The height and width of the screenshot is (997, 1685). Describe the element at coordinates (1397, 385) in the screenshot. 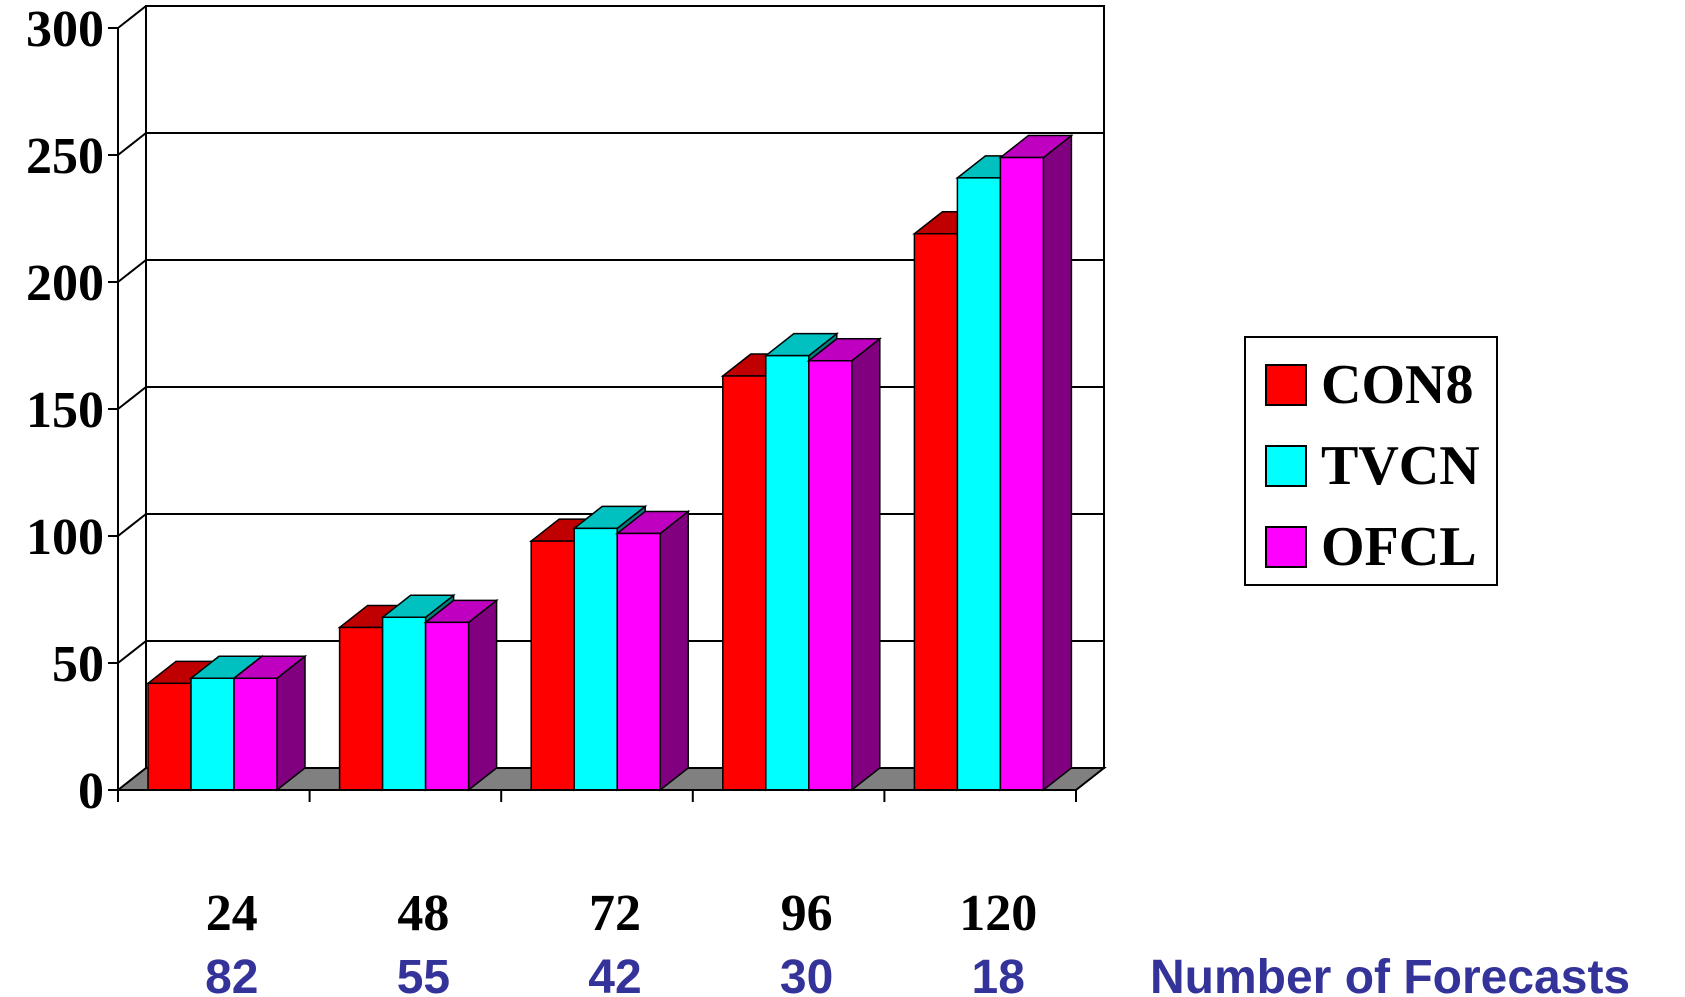

I see `legend-label-con8: CON8` at that location.